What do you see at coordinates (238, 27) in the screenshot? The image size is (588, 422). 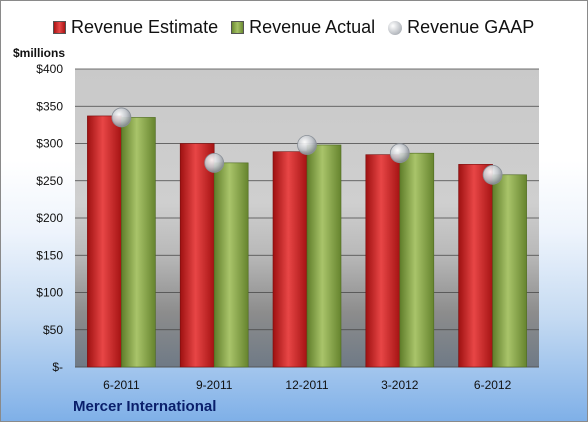 I see `legend-swatch-actual` at bounding box center [238, 27].